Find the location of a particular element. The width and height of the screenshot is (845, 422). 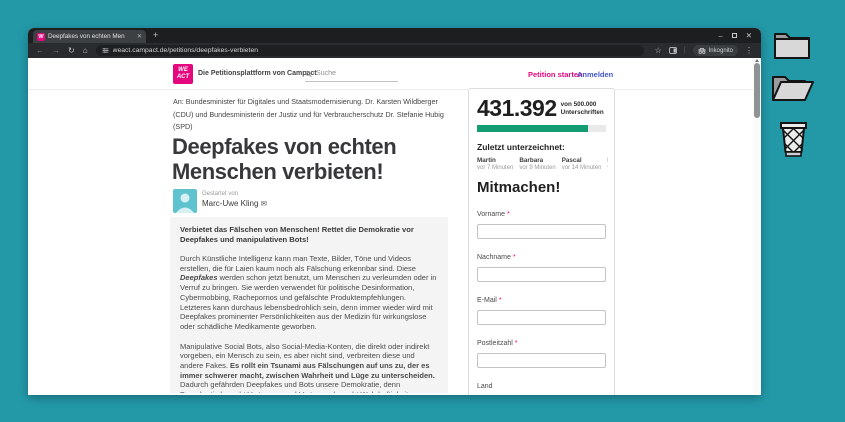

maximize-button is located at coordinates (734, 35).